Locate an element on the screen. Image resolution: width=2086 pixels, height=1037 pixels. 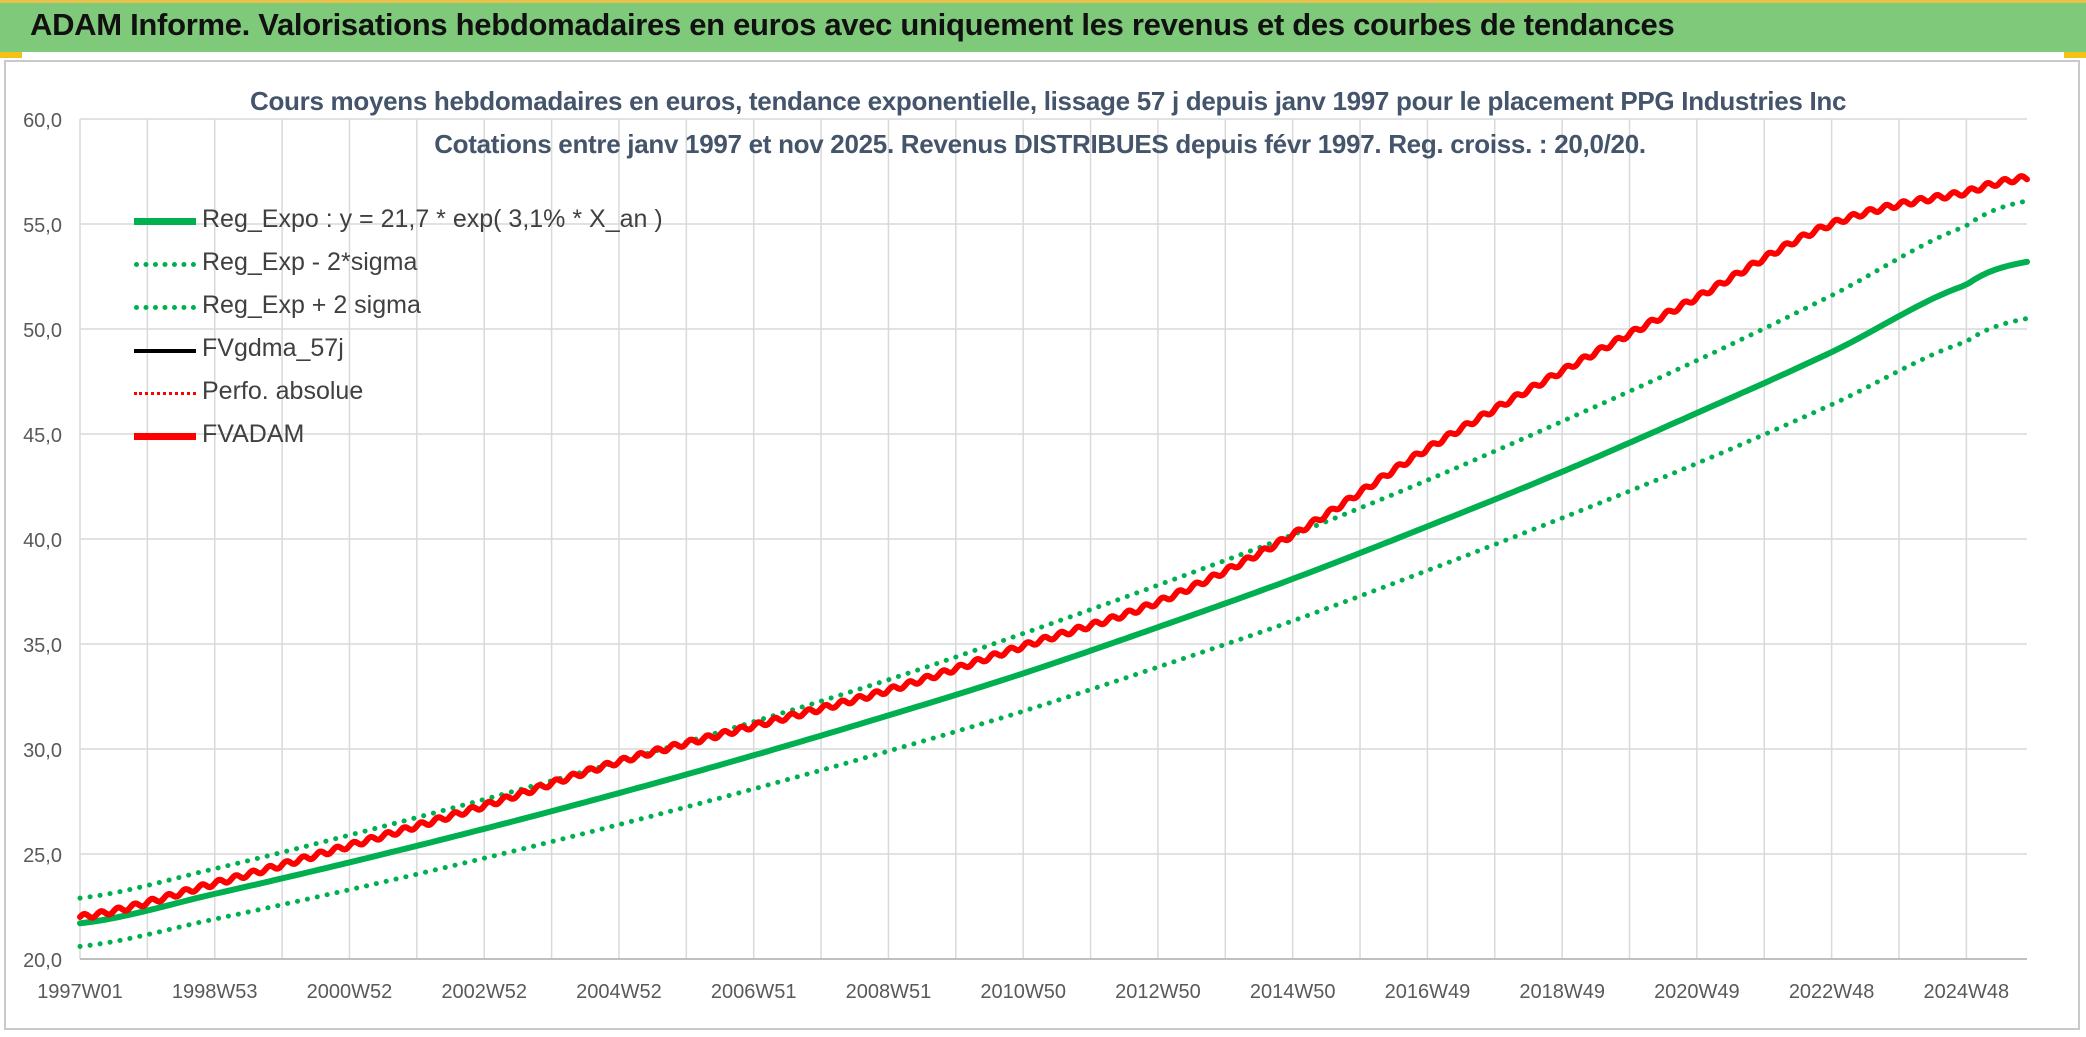
x-tick-label: 2022W48 is located at coordinates (1832, 992).